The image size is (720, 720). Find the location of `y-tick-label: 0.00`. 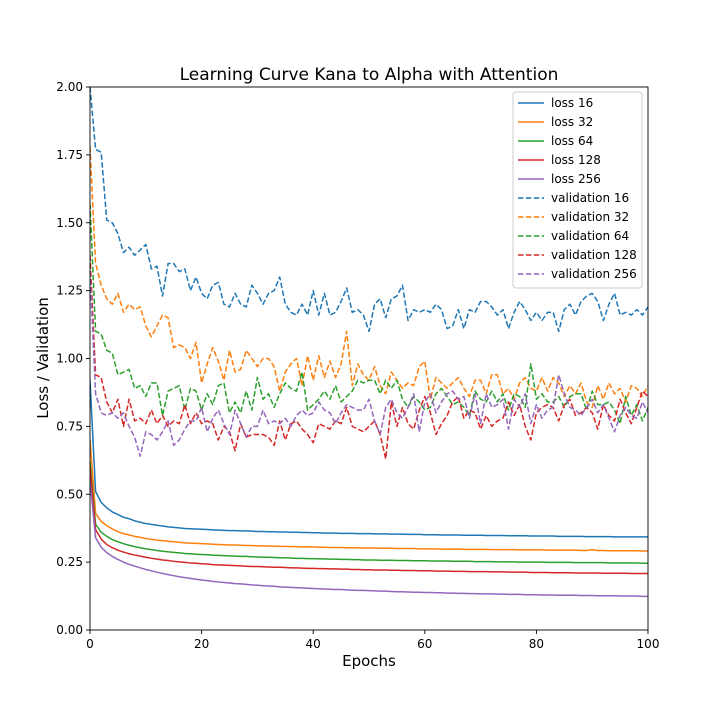

y-tick-label: 0.00 is located at coordinates (69, 630).